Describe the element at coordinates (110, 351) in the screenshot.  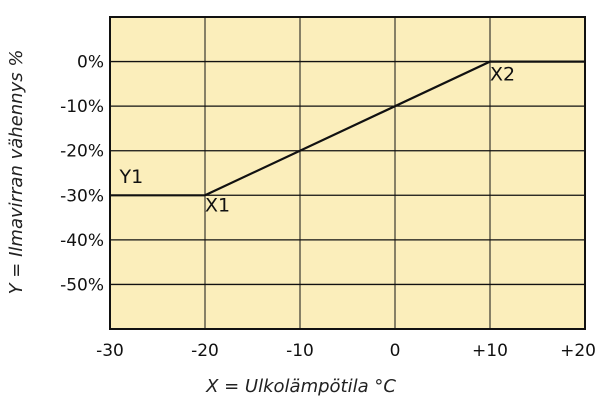
I see `x-tick-label: -30` at that location.